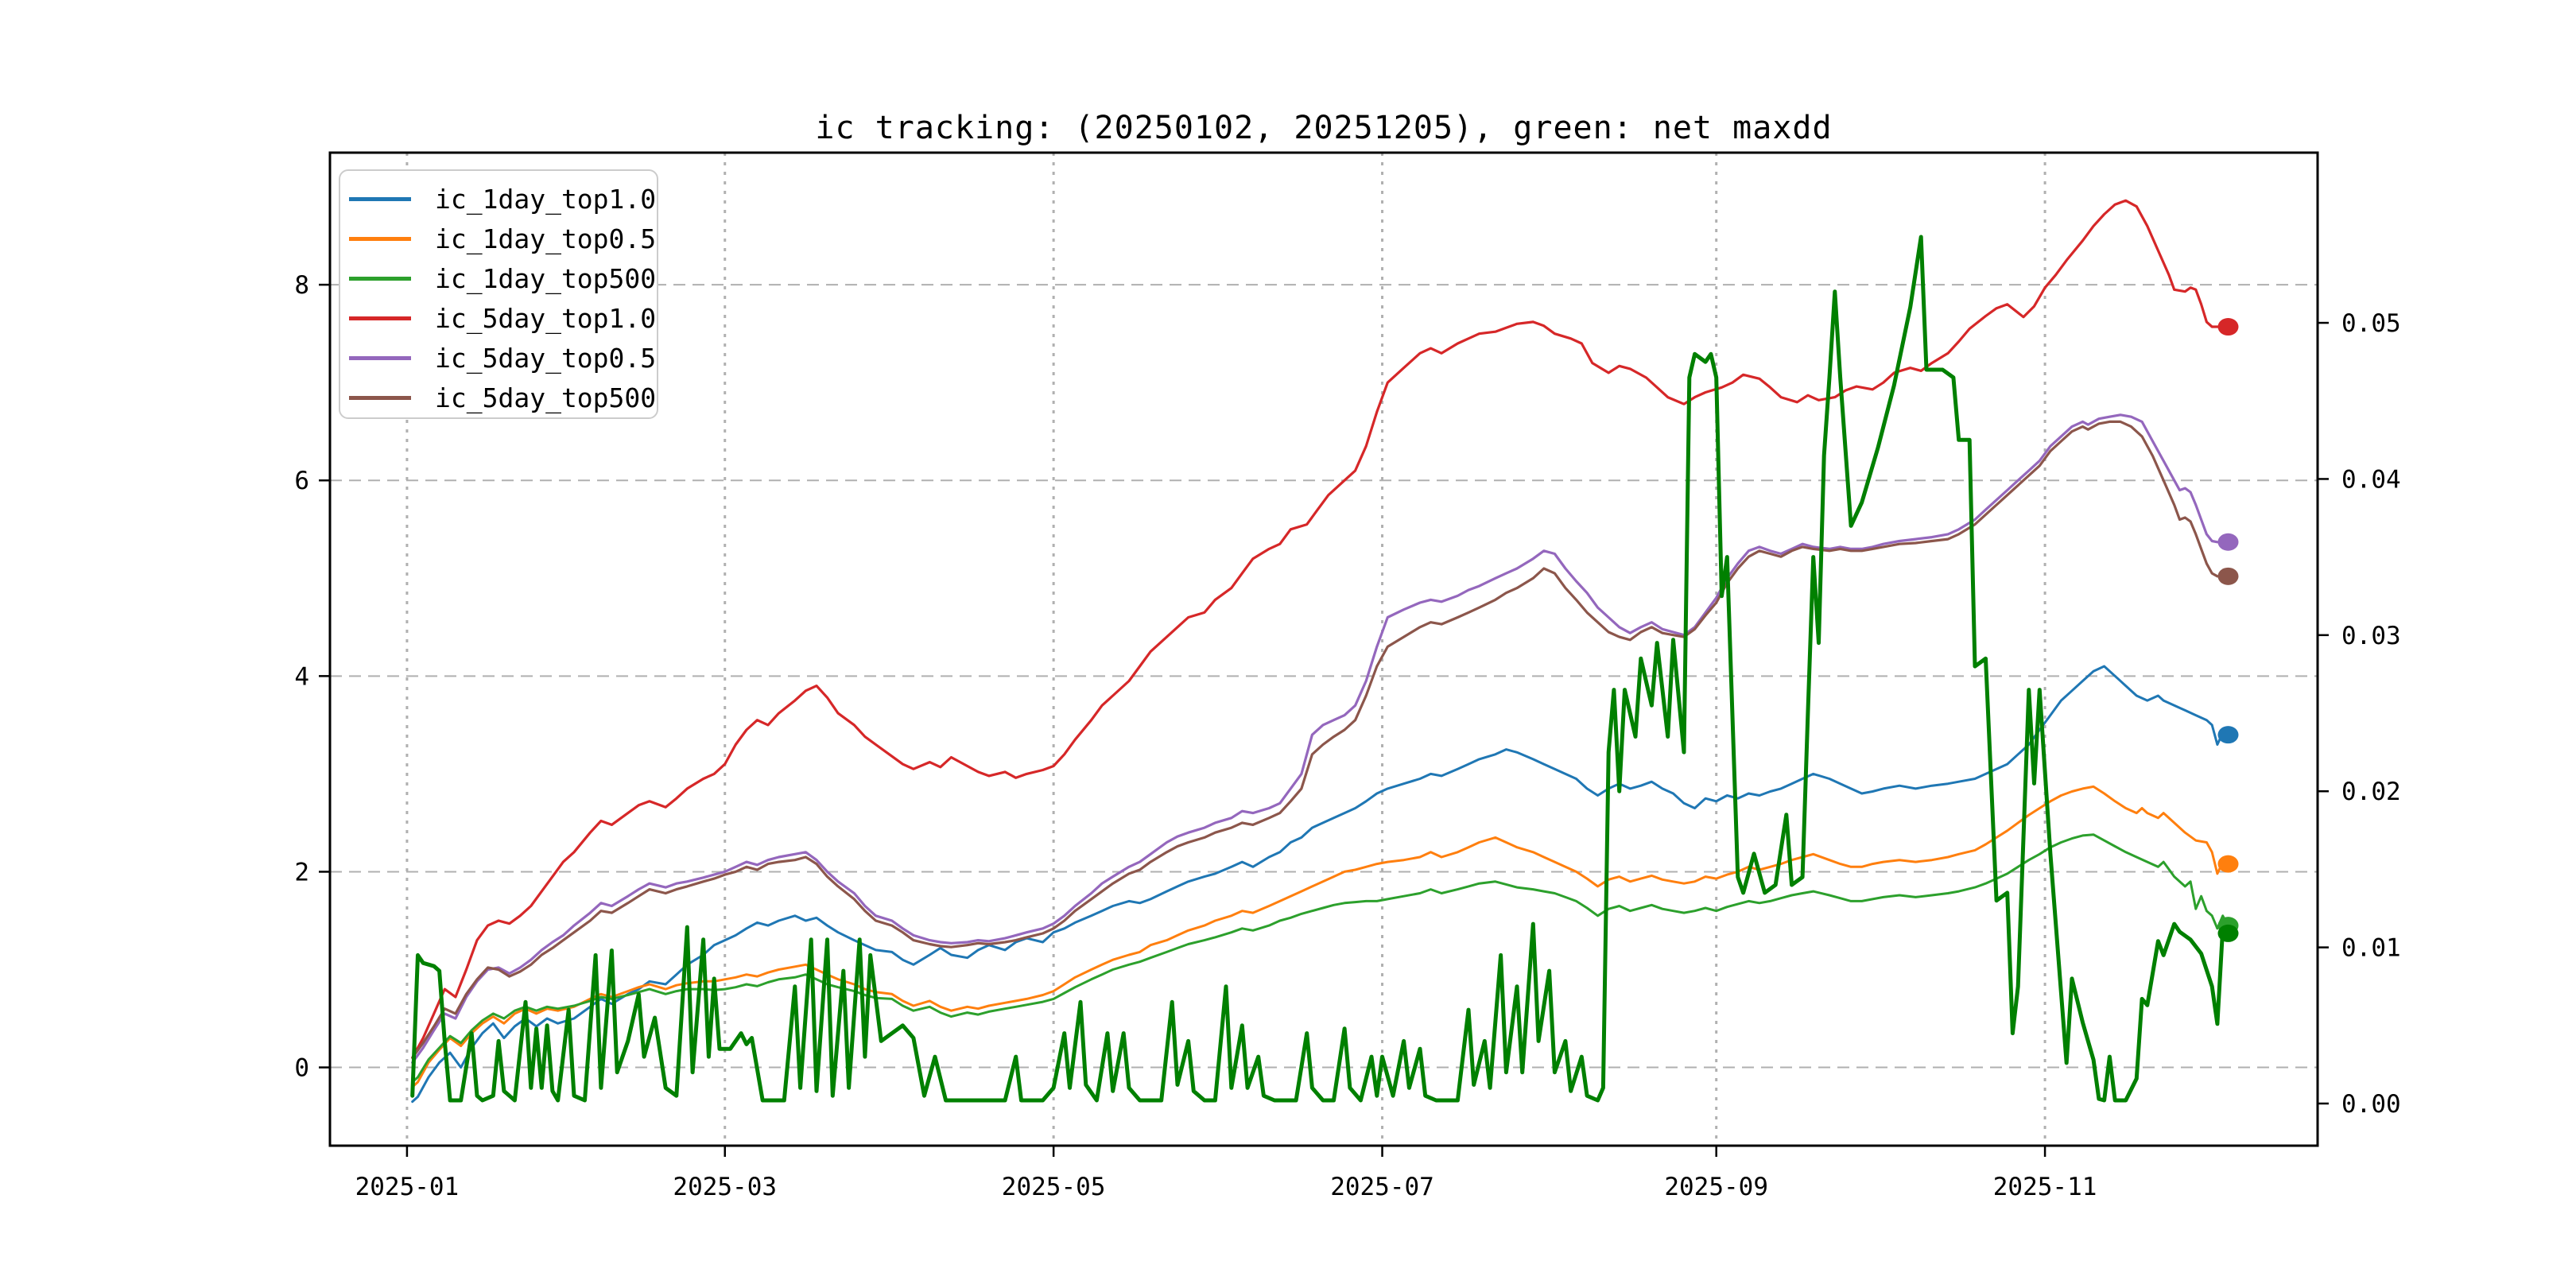  What do you see at coordinates (302, 481) in the screenshot?
I see `y-left-tick-label: 6` at bounding box center [302, 481].